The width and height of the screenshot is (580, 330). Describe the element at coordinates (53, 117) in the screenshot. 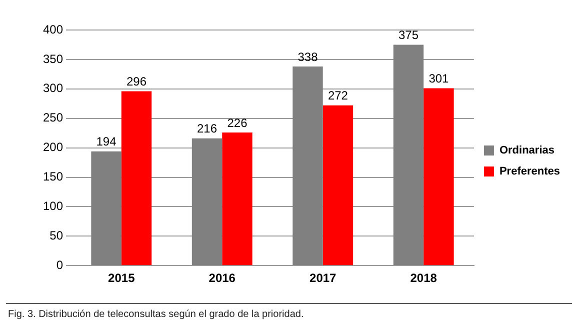

I see `y-tick-label: 250` at that location.